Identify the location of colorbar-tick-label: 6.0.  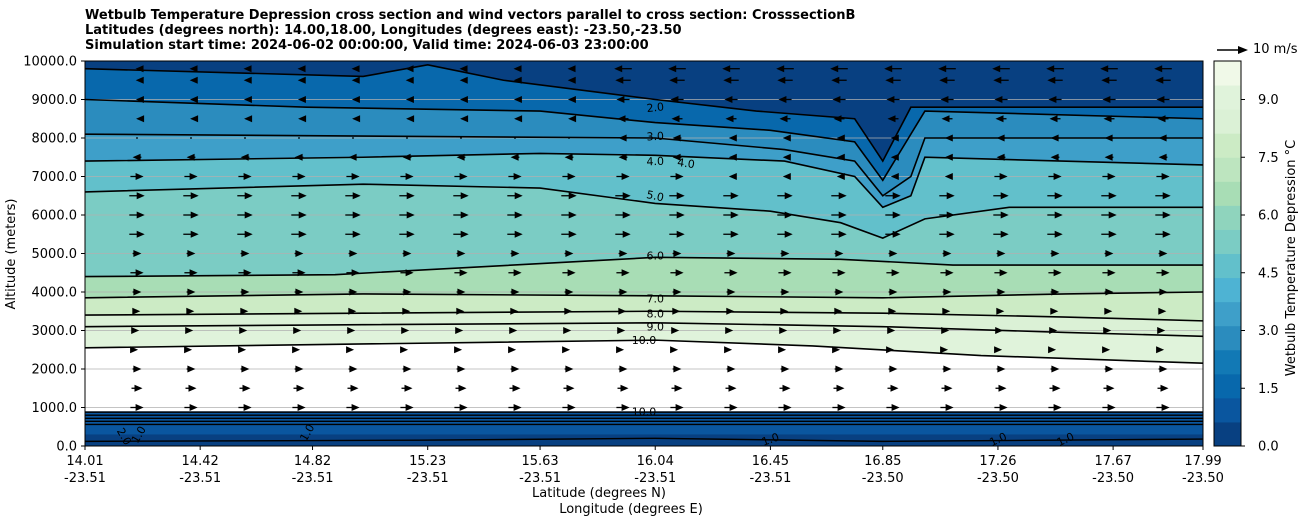
(1268, 216).